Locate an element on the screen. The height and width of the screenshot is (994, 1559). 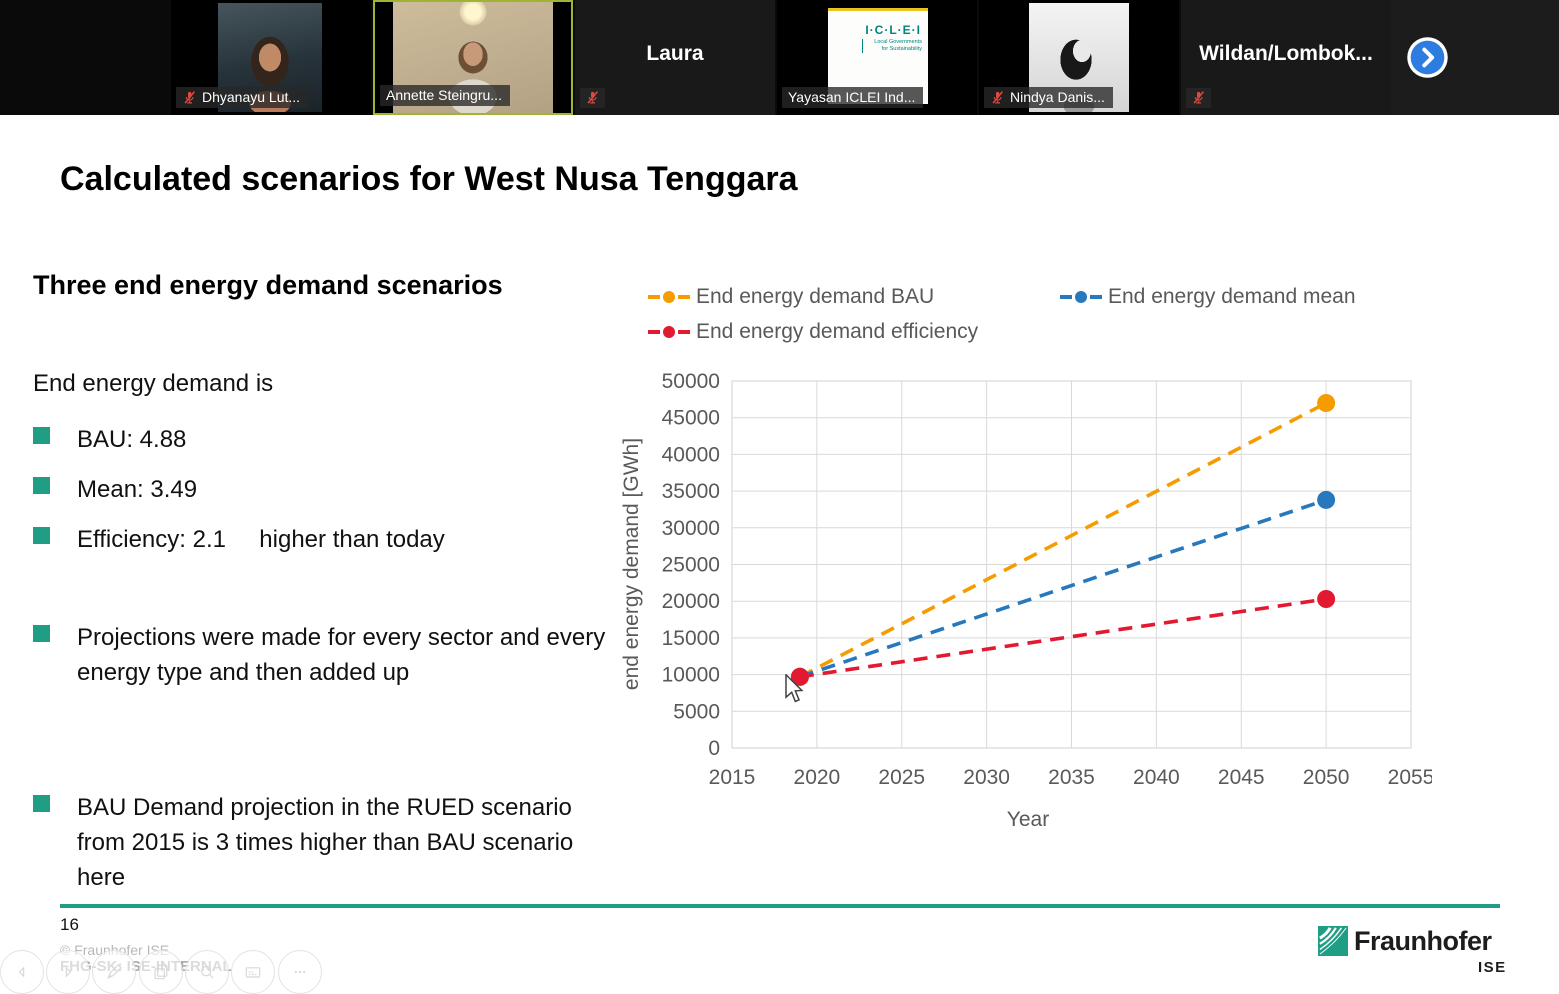
bullet-text: Efficiency: 2.1 higher than today is located at coordinates (261, 539).